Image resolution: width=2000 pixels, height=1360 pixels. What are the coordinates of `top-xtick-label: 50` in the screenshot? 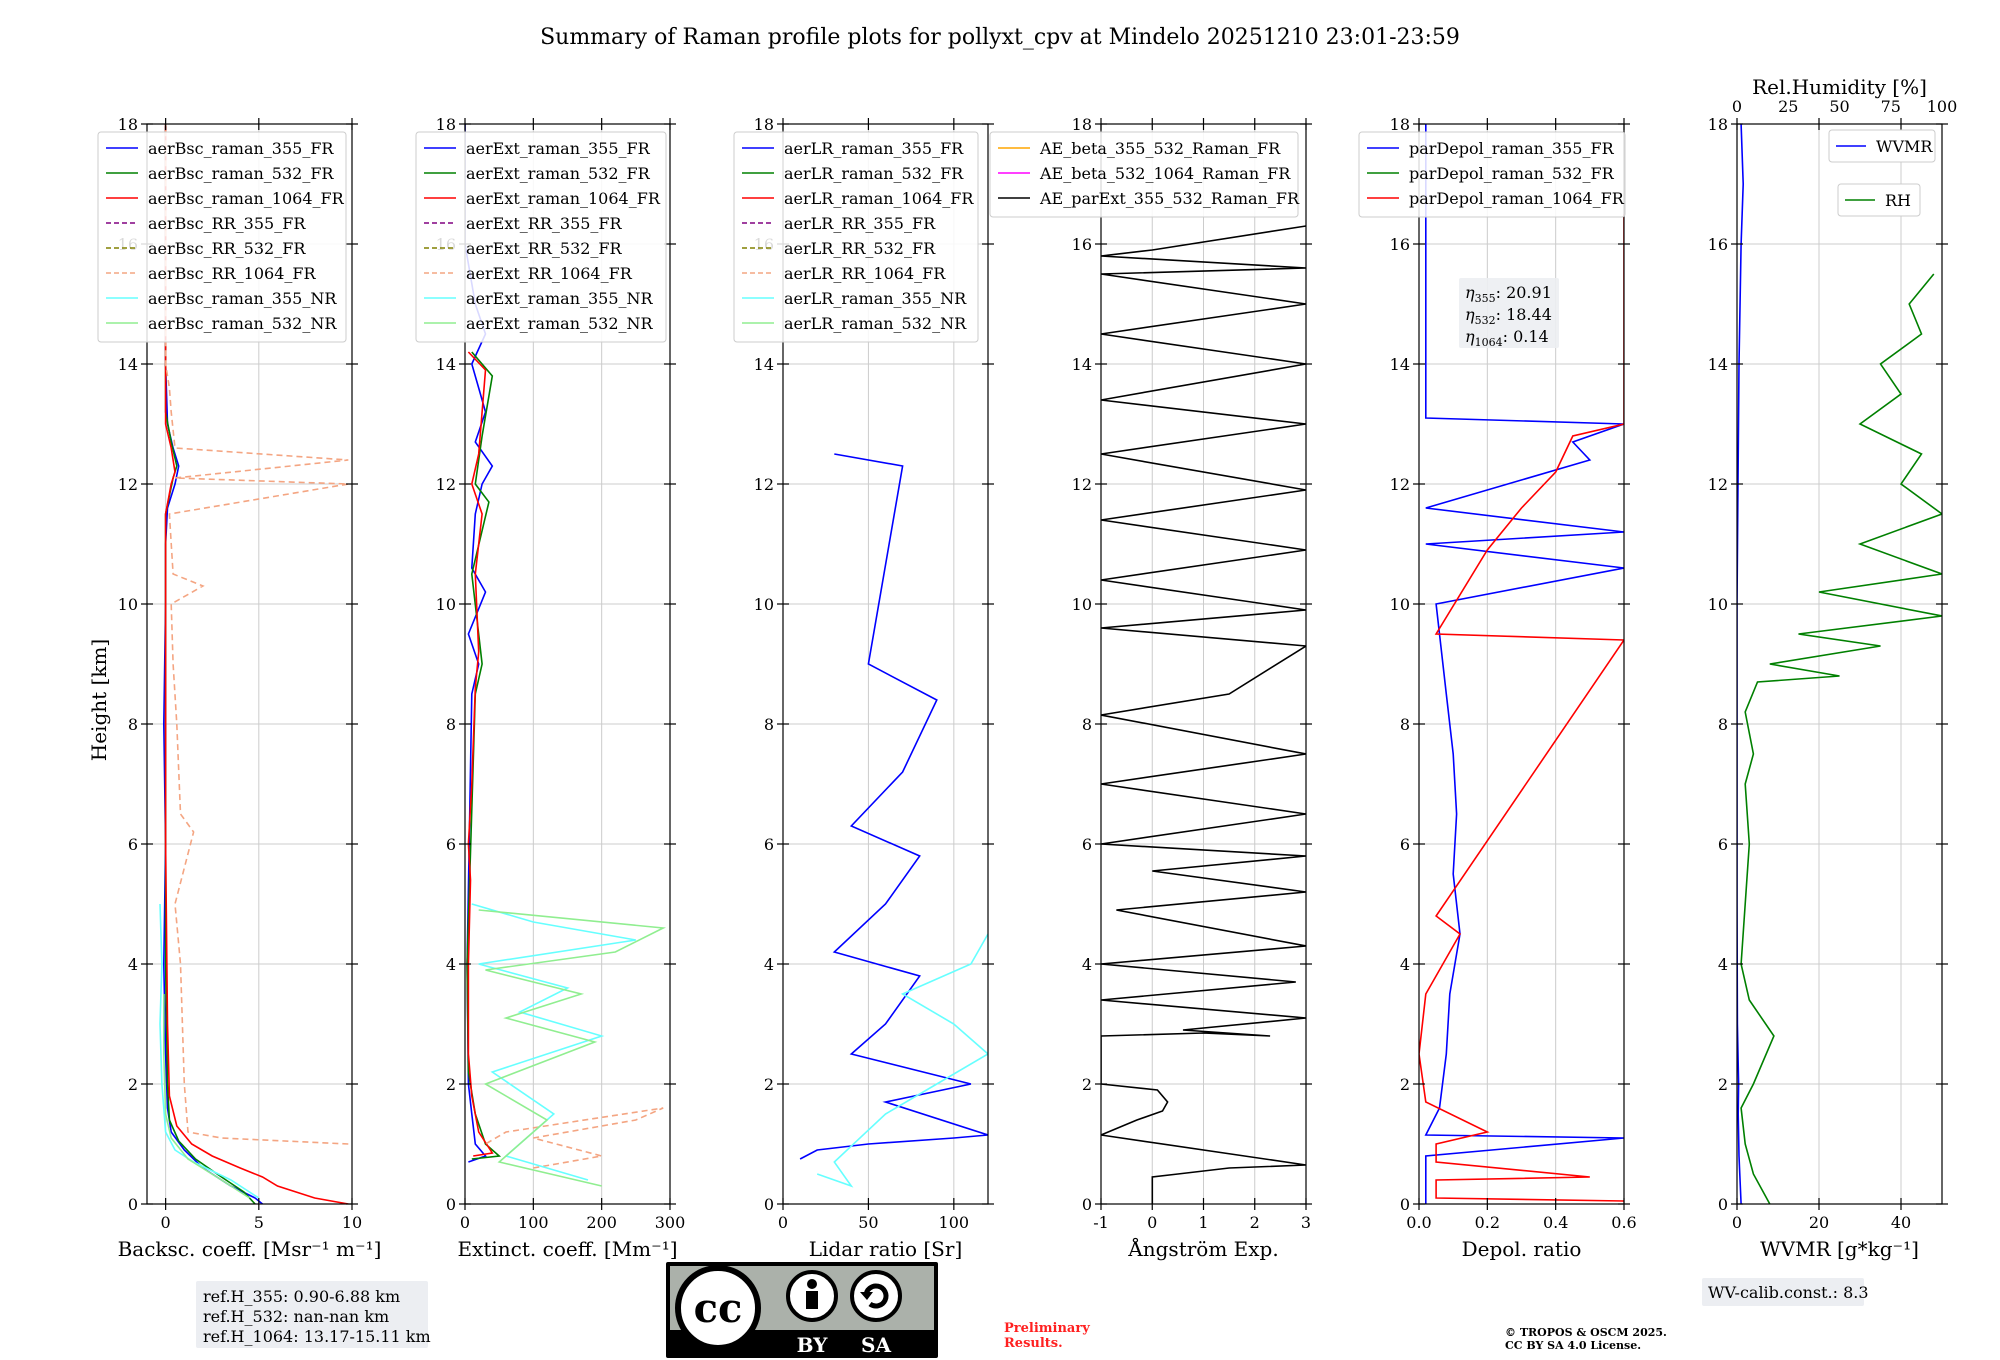 It's located at (1839, 106).